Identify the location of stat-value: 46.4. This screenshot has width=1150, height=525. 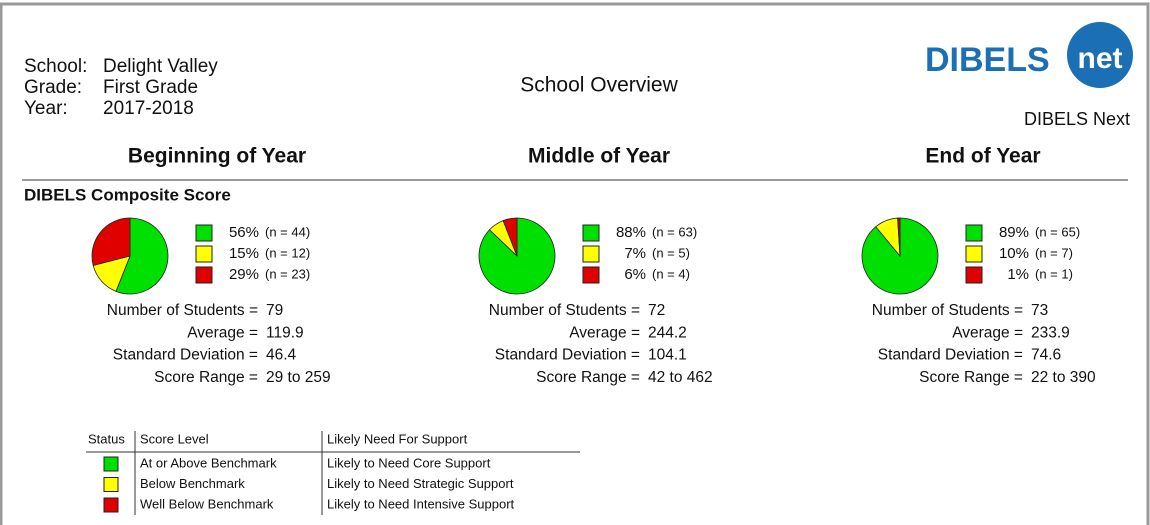
(281, 355).